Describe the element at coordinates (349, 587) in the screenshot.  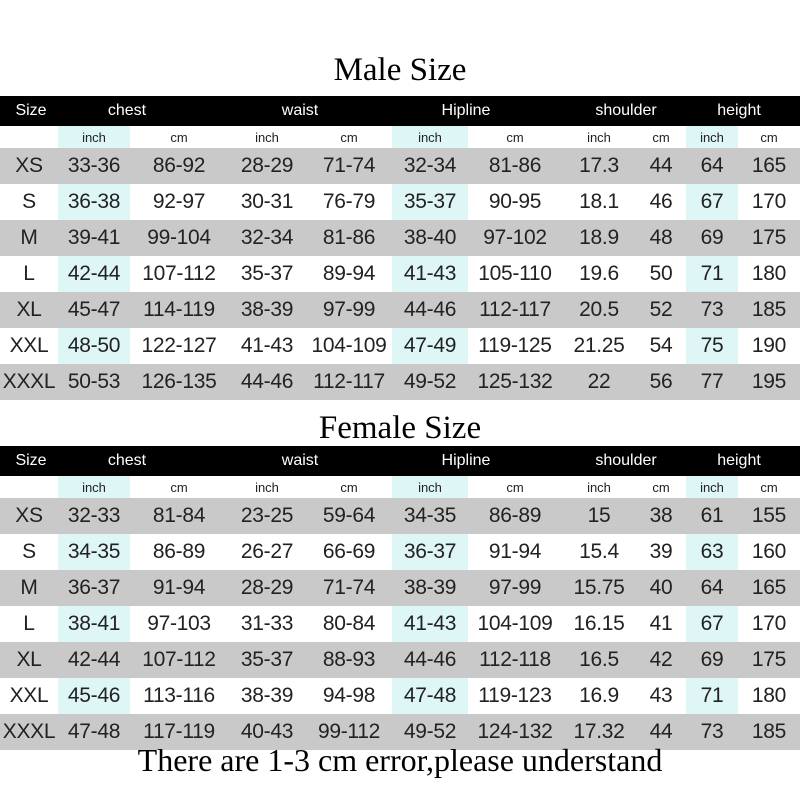
I see `table-cell: 71-74` at that location.